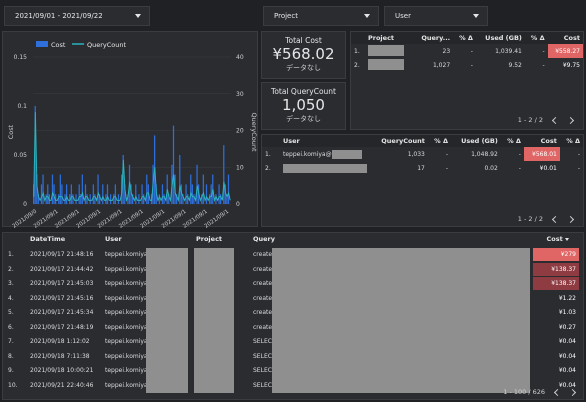  What do you see at coordinates (58, 45) in the screenshot?
I see `legend-cost-label: Cost` at bounding box center [58, 45].